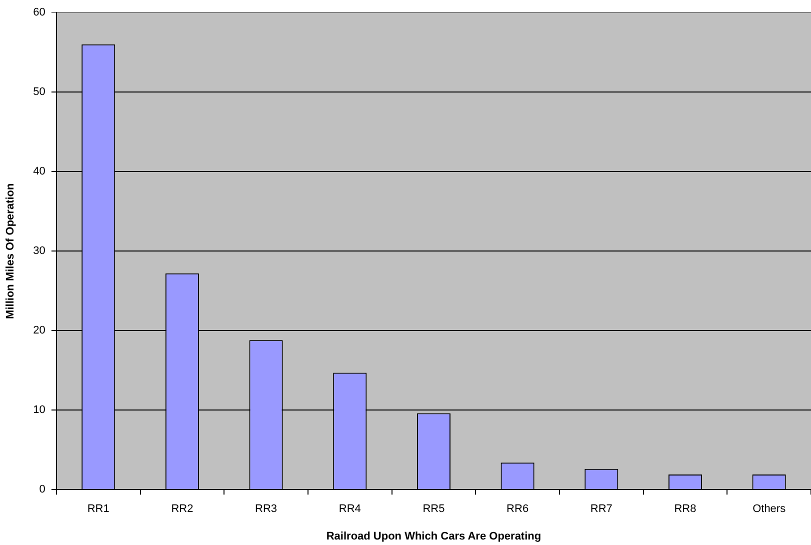 The width and height of the screenshot is (811, 545). Describe the element at coordinates (266, 509) in the screenshot. I see `x-tick-label: RR3` at that location.